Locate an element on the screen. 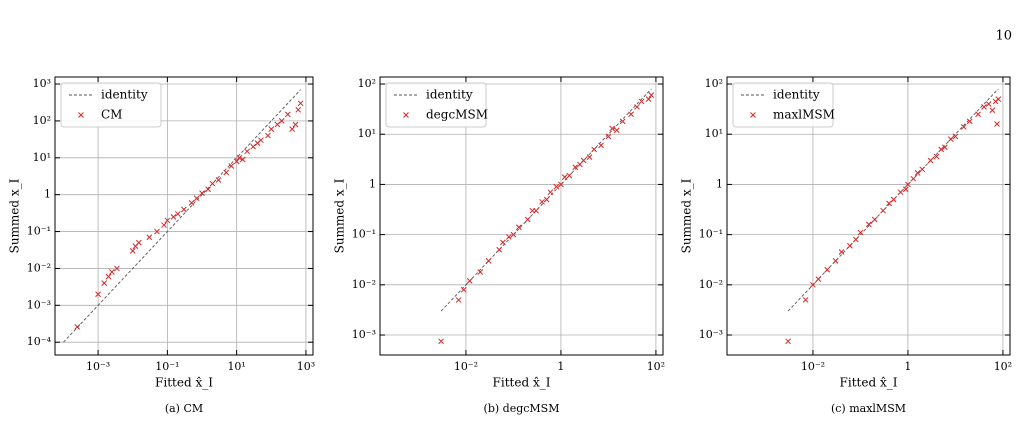  x-tick-label: 1 is located at coordinates (560, 366).